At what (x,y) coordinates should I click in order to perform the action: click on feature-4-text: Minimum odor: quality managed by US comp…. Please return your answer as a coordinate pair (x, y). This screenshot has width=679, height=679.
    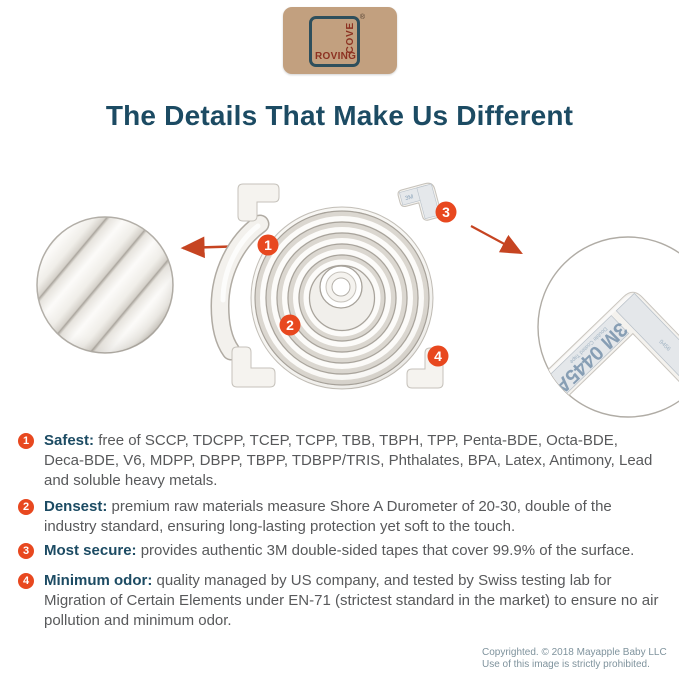
    Looking at the image, I should click on (352, 601).